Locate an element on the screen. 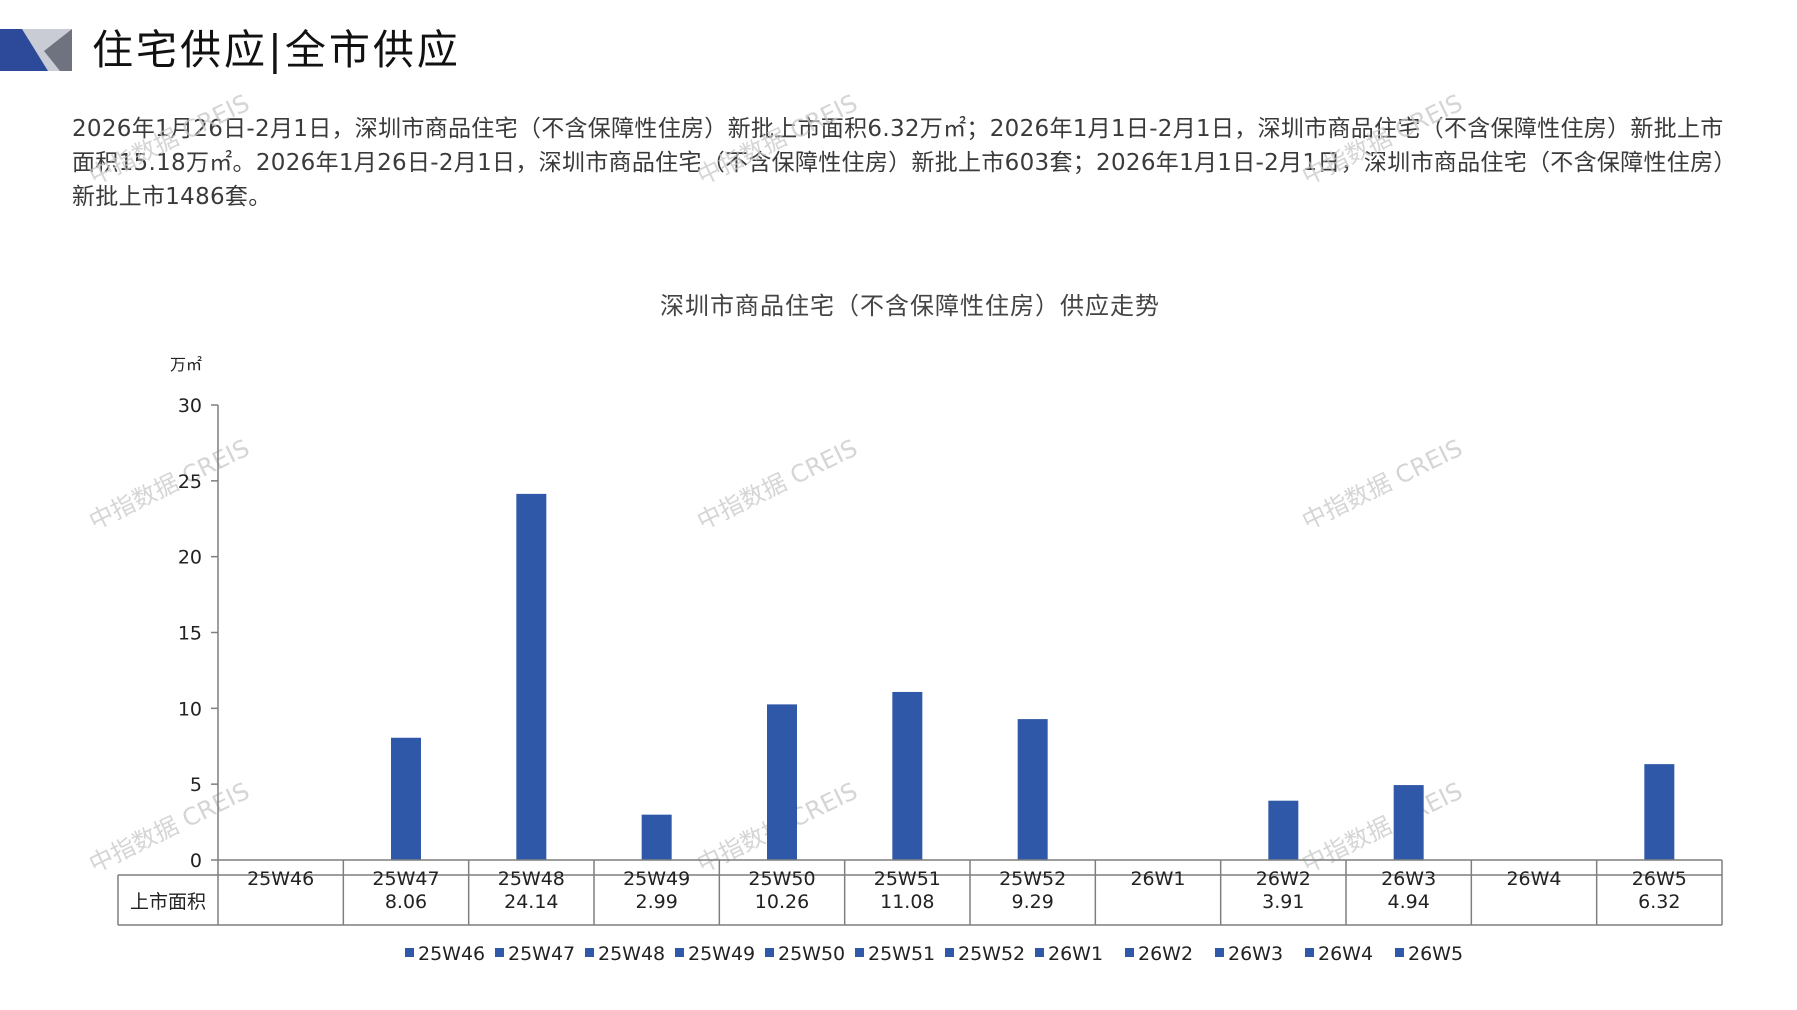  legend-label: 25W50 is located at coordinates (811, 954).